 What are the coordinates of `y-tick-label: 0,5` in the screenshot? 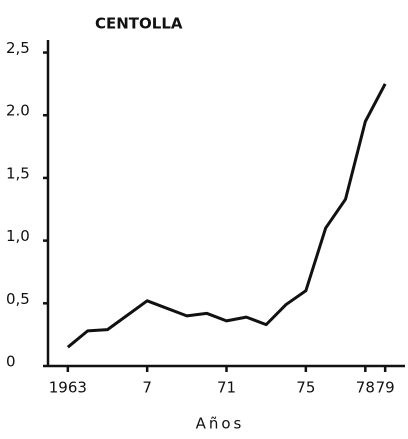 It's located at (18, 299).